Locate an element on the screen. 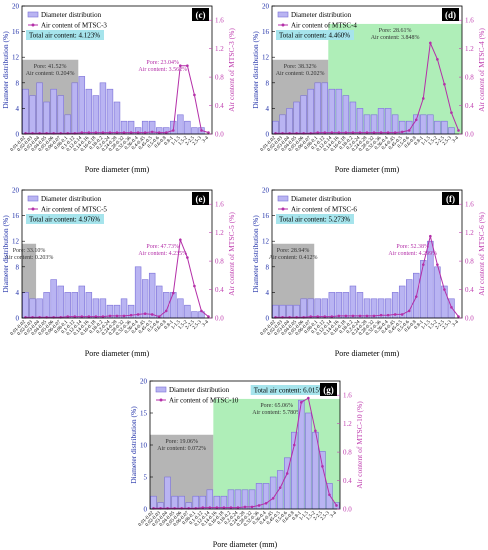  x-tick-label: 3-4 is located at coordinates (206, 324).